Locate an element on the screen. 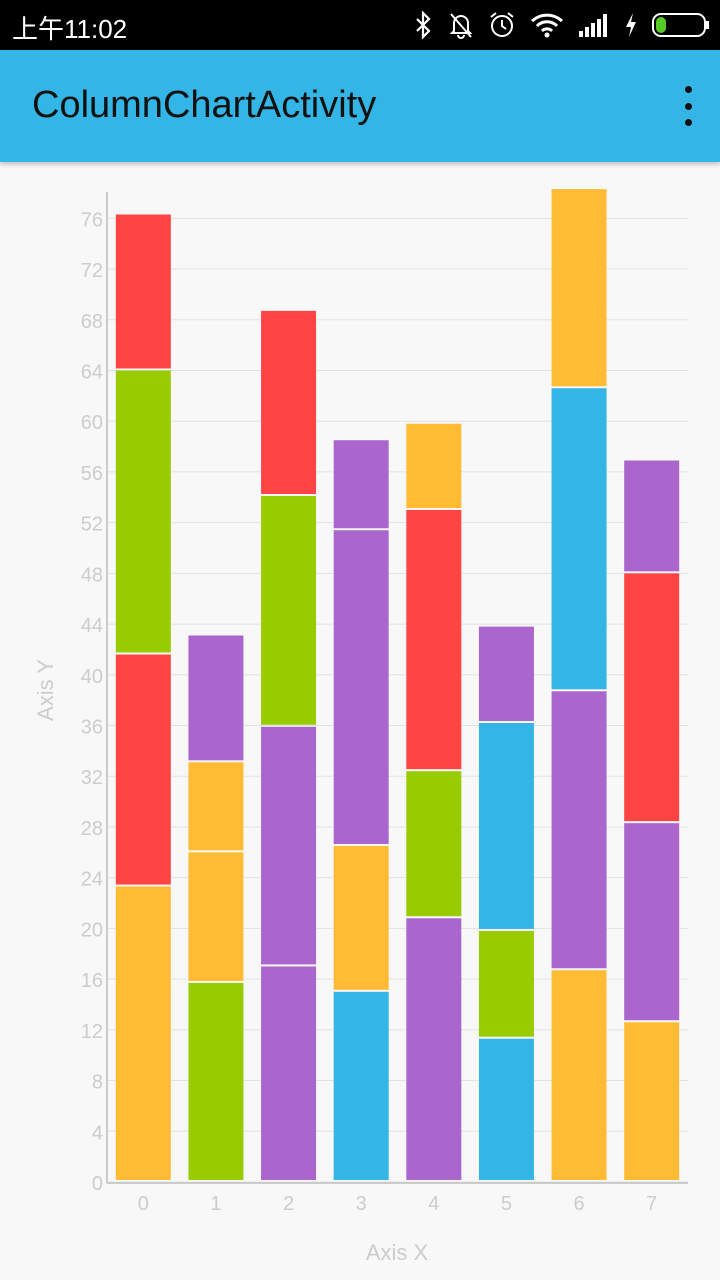 The image size is (720, 1280). y-tick-label: 44 is located at coordinates (92, 626).